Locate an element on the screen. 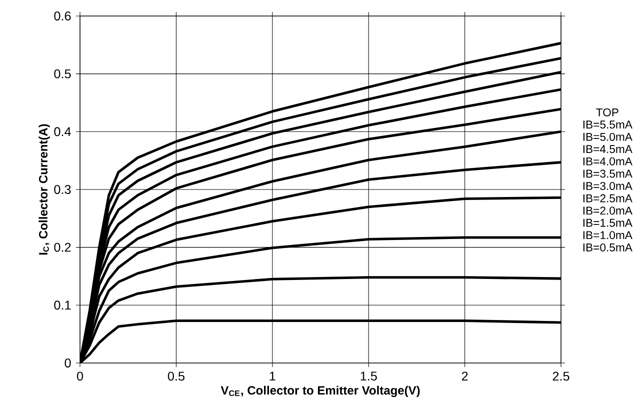  x-tick-label: 0.5 is located at coordinates (176, 376).